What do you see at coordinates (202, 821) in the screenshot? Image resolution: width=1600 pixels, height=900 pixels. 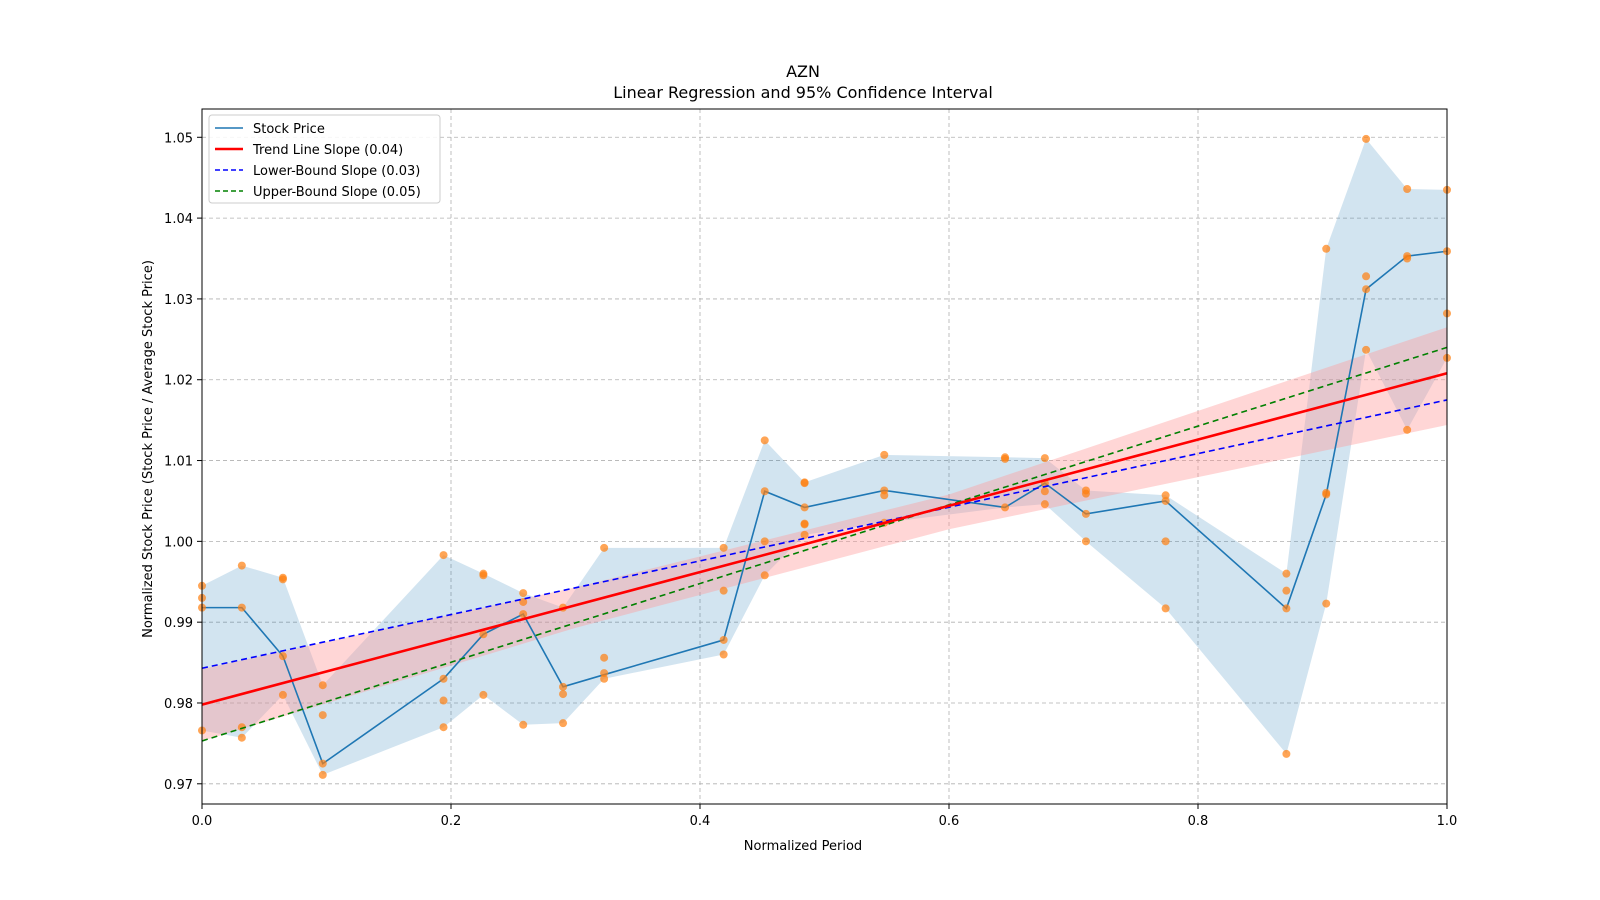 I see `x-tick-label: 0.0` at bounding box center [202, 821].